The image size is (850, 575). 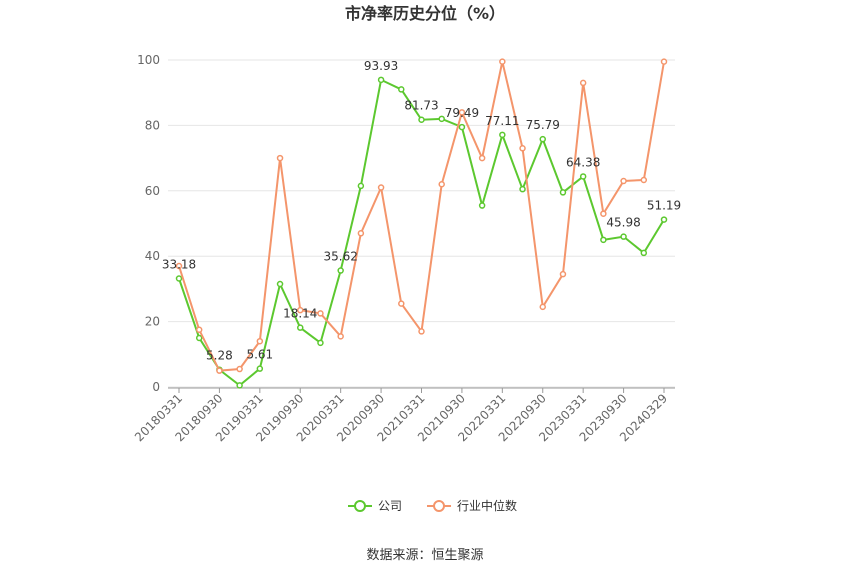 I want to click on value-label: 45.98, so click(x=623, y=223).